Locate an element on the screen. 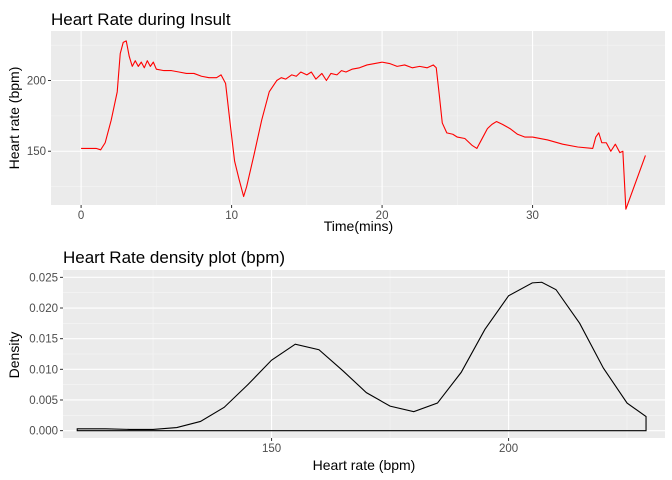 This screenshot has height=480, width=672. chart2-ytick-label: 0.010 is located at coordinates (43, 370).